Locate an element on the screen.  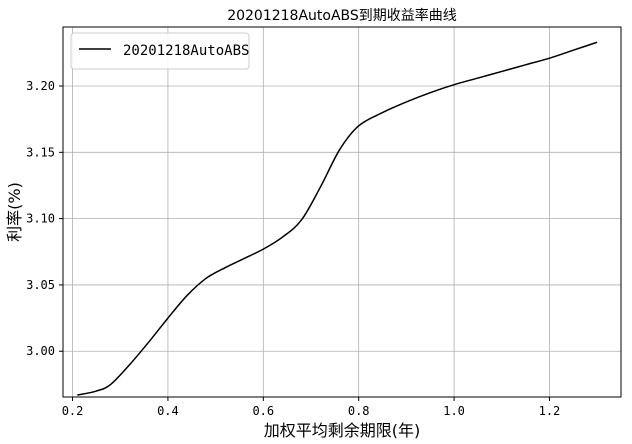
x-tick-label: 0.2 is located at coordinates (73, 411).